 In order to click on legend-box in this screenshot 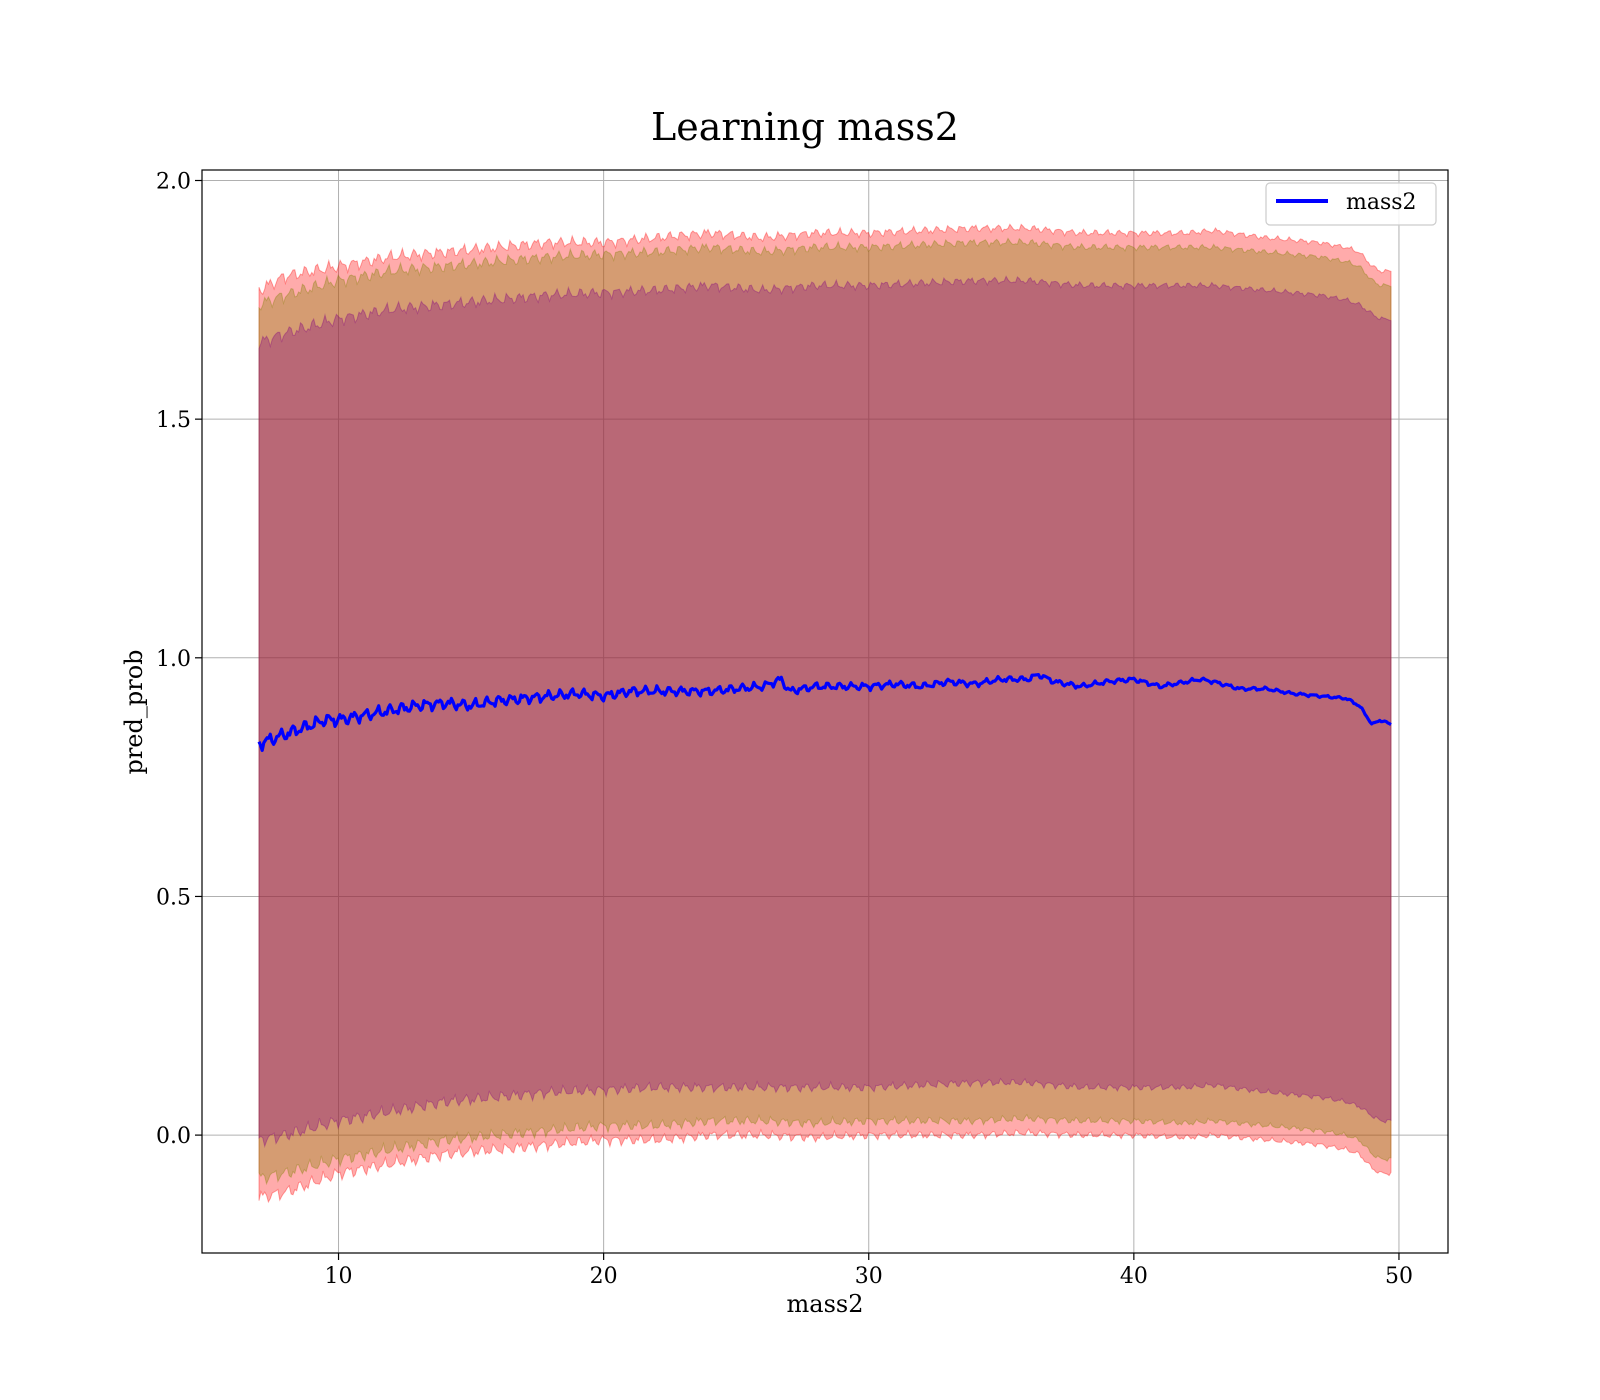, I will do `click(1351, 204)`.